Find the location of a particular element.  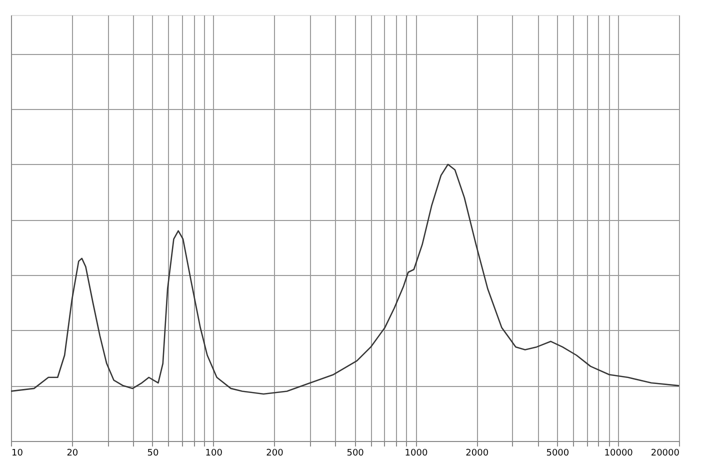

x-tick-label: 50 is located at coordinates (153, 453).